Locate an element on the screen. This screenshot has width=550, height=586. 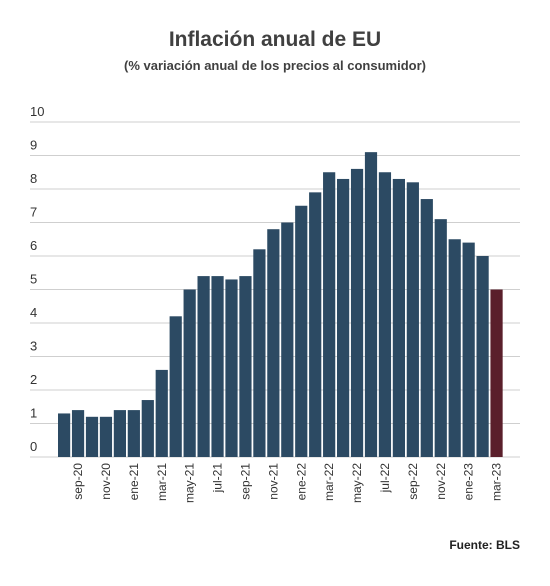
y-tick-label: 10 is located at coordinates (37, 111).